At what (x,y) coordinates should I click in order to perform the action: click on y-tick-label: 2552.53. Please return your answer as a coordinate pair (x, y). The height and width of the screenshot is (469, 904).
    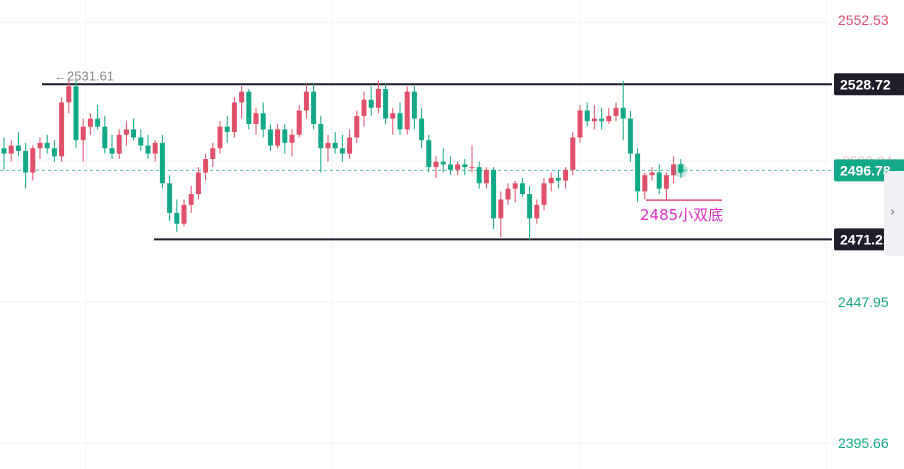
    Looking at the image, I should click on (863, 20).